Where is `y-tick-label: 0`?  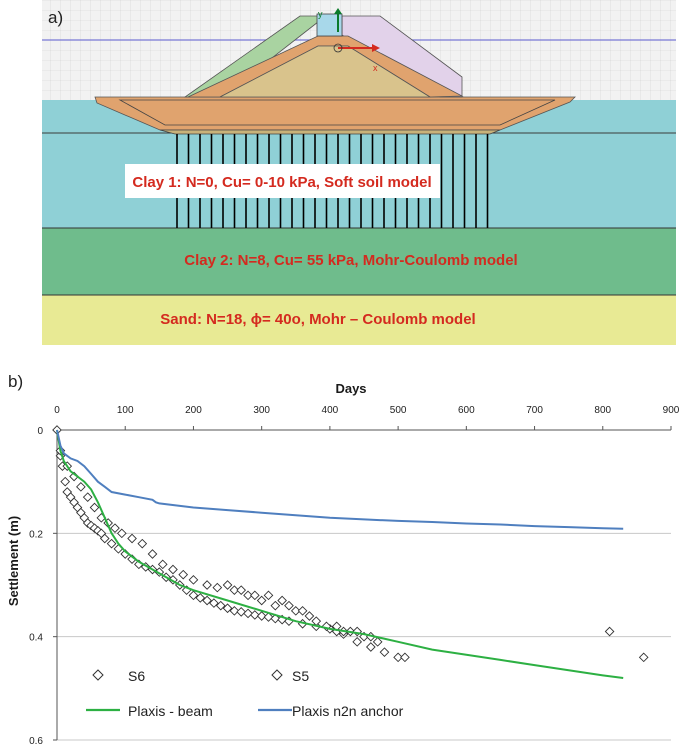 y-tick-label: 0 is located at coordinates (40, 431).